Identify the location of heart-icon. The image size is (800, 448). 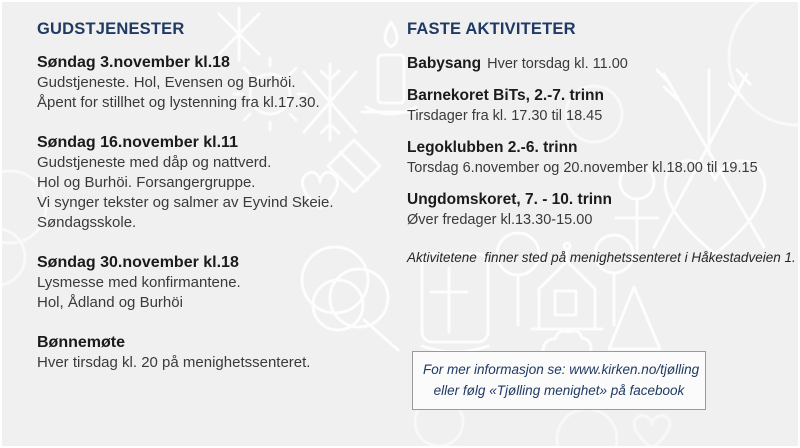
(715, 207).